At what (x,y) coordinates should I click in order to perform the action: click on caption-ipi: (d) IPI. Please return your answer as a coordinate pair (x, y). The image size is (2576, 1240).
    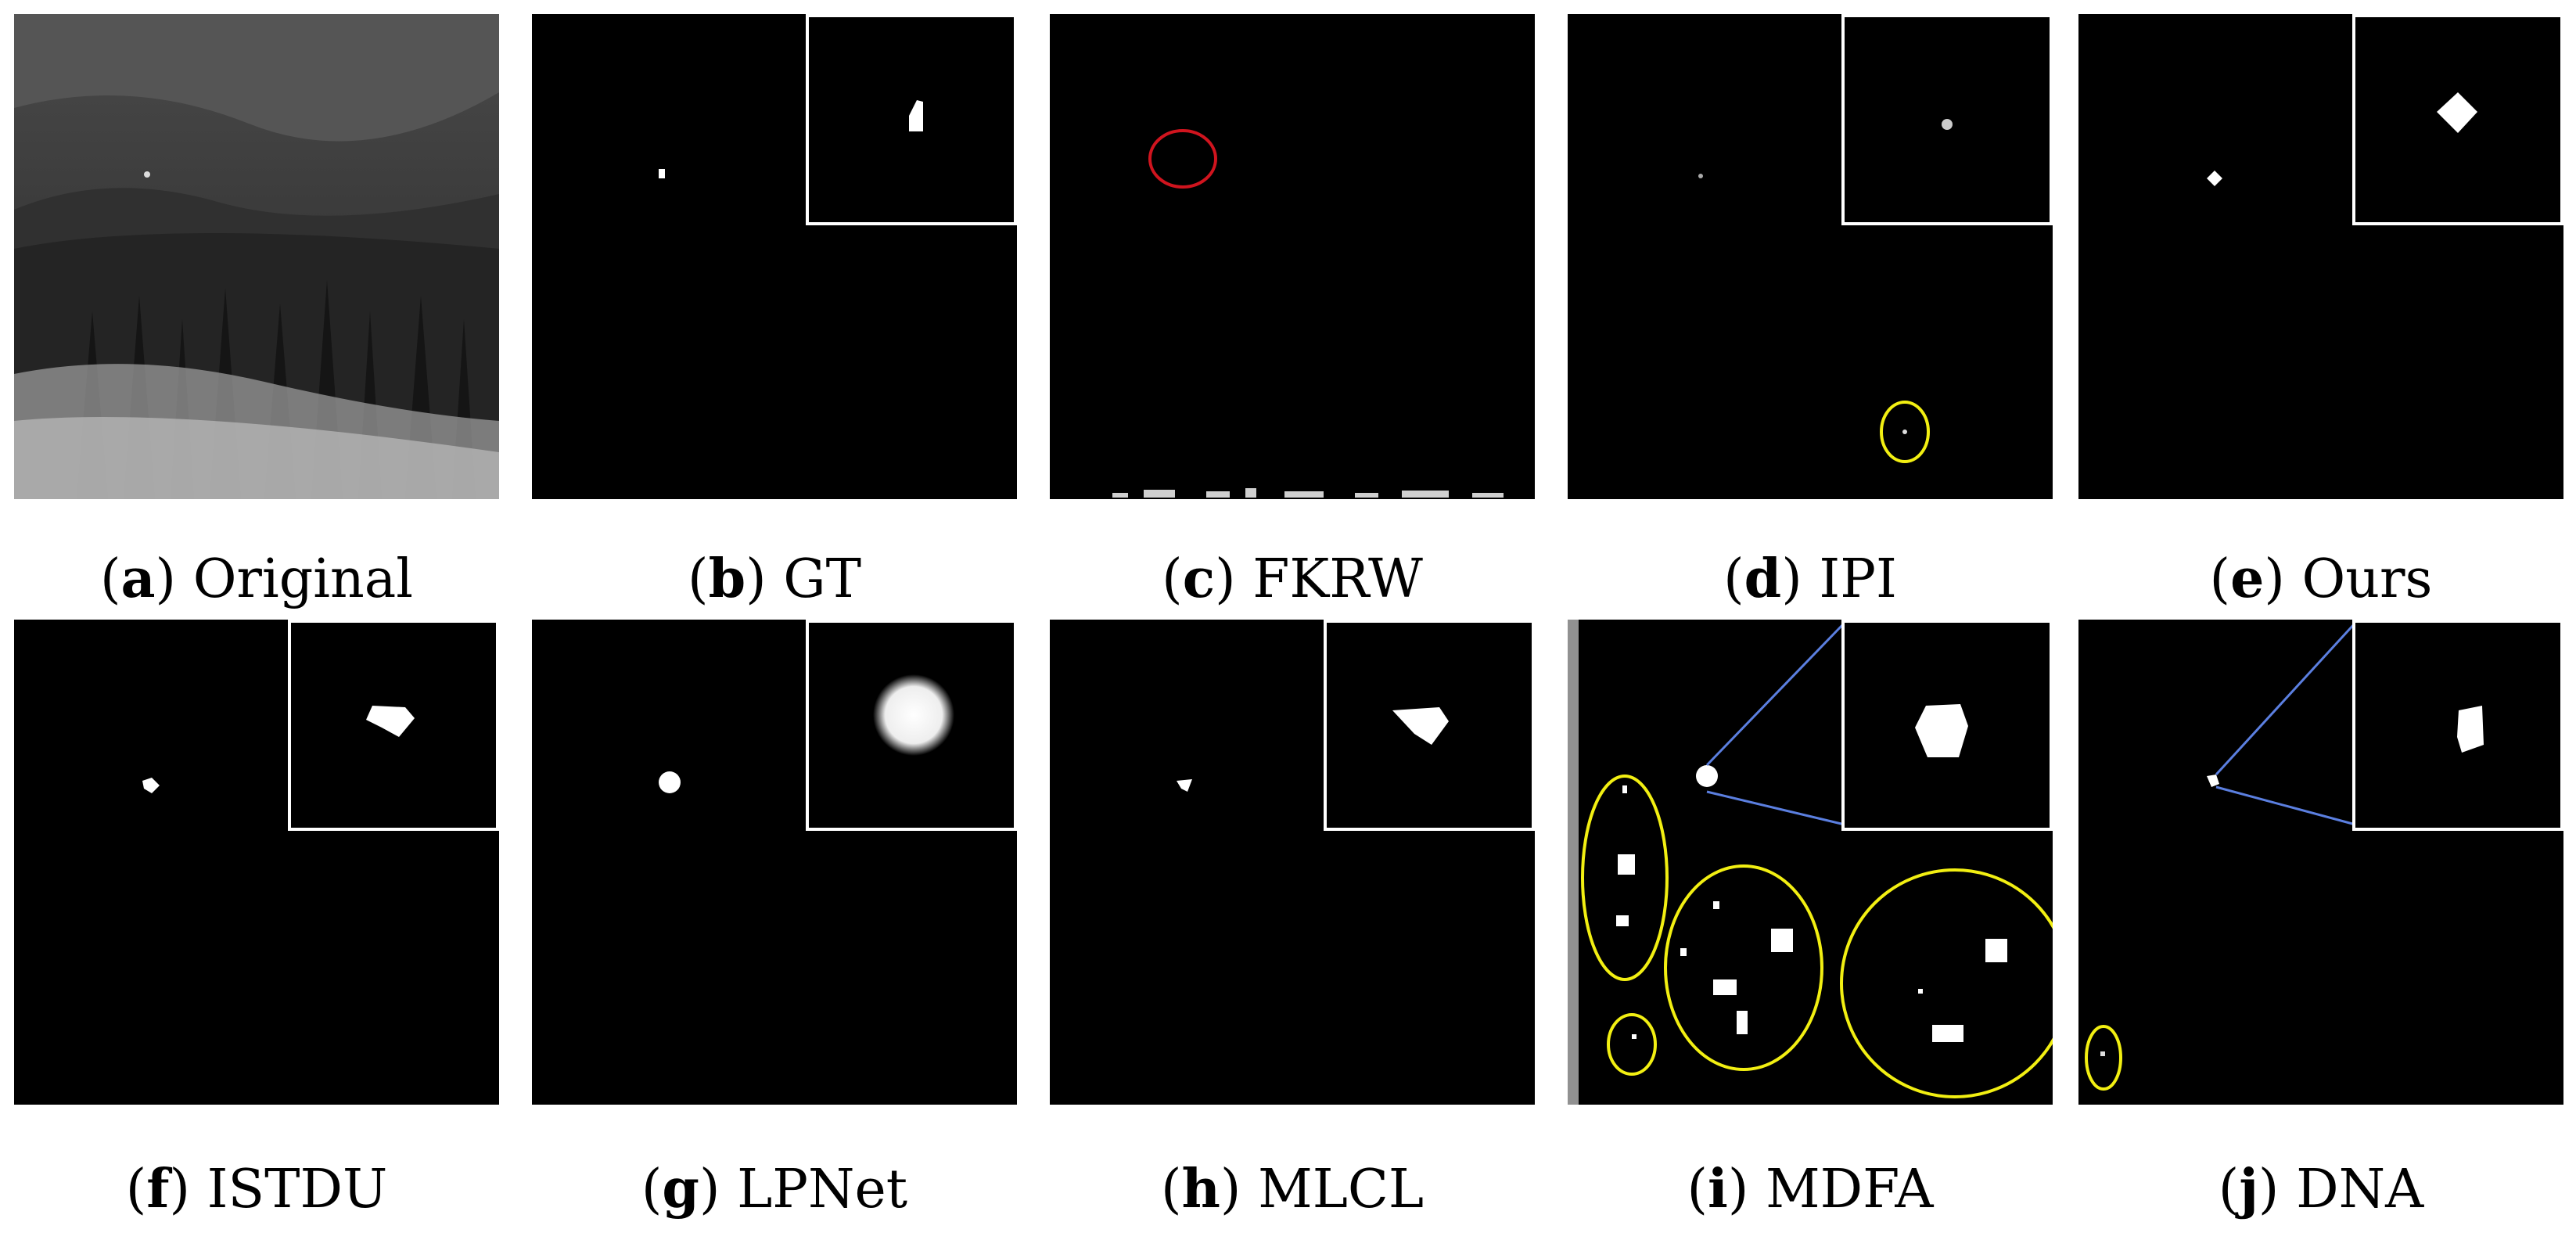
    Looking at the image, I should click on (1810, 579).